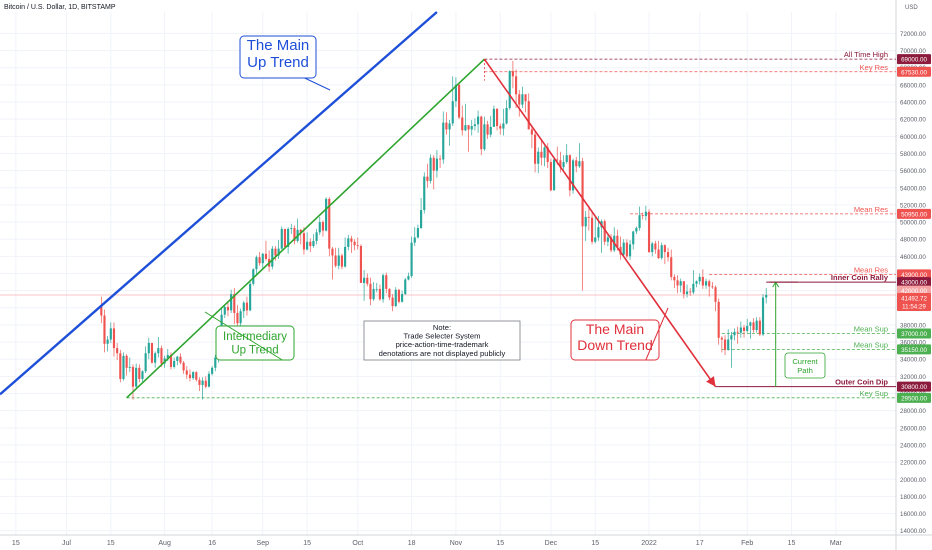 The height and width of the screenshot is (550, 932). I want to click on x-tick-label: 2022, so click(649, 543).